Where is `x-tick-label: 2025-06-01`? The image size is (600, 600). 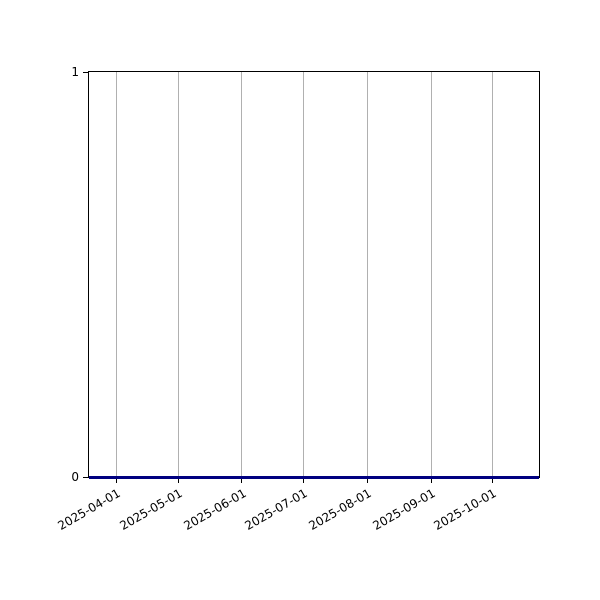
x-tick-label: 2025-06-01 is located at coordinates (214, 509).